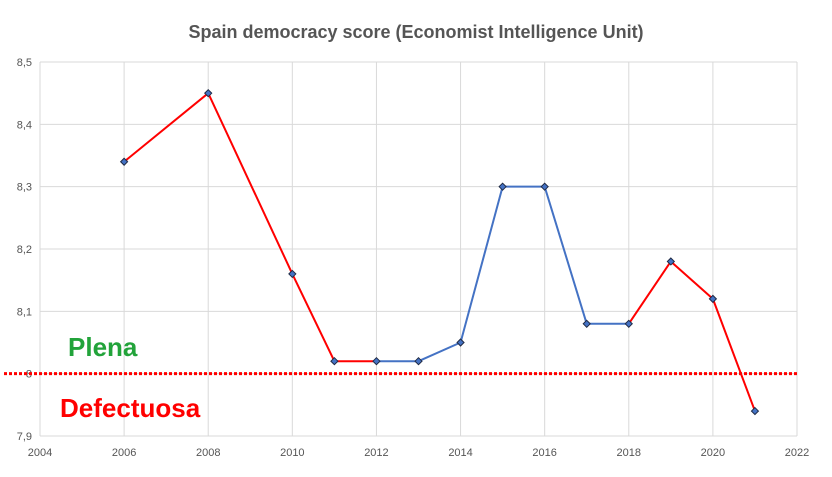 This screenshot has width=832, height=477. Describe the element at coordinates (124, 453) in the screenshot. I see `x-tick-label: 2006` at that location.